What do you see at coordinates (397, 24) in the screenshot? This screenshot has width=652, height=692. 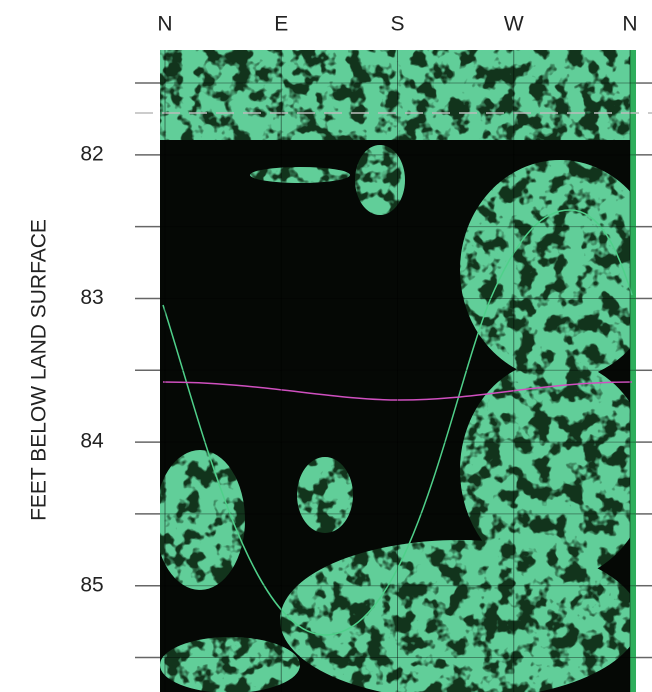 I see `x-tick-label: S` at bounding box center [397, 24].